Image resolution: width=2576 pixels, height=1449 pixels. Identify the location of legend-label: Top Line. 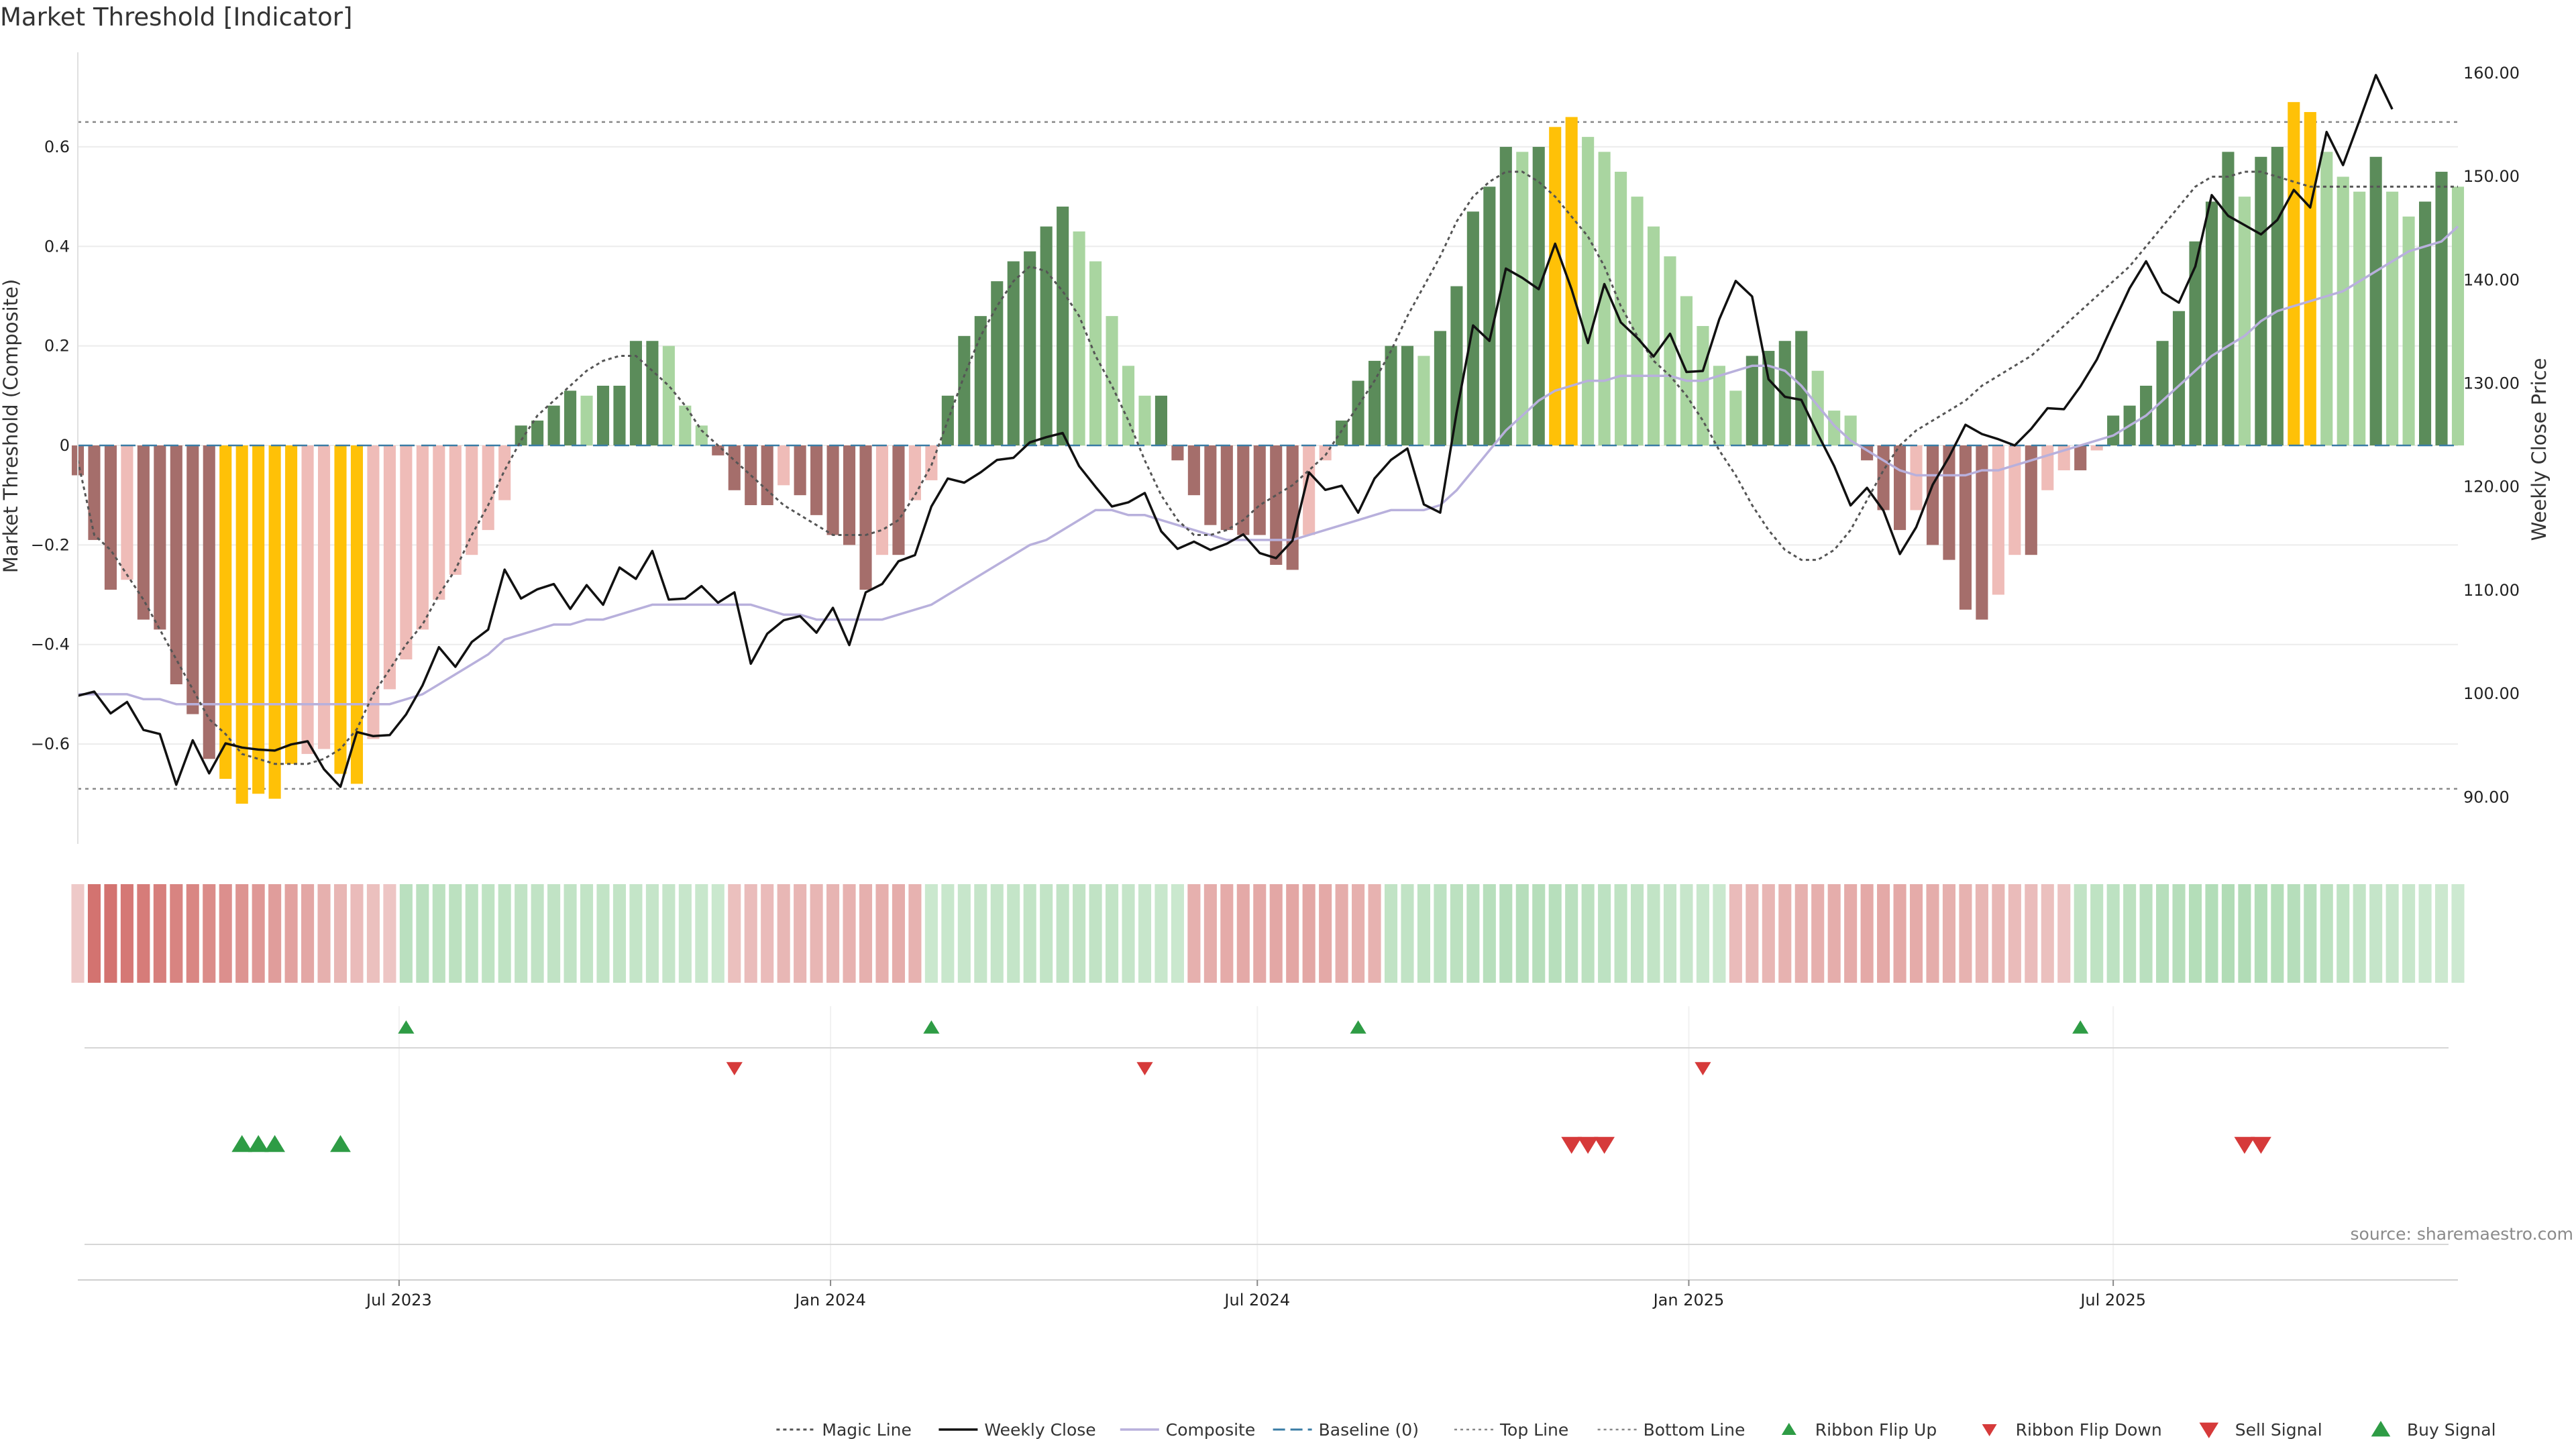
(1533, 1430).